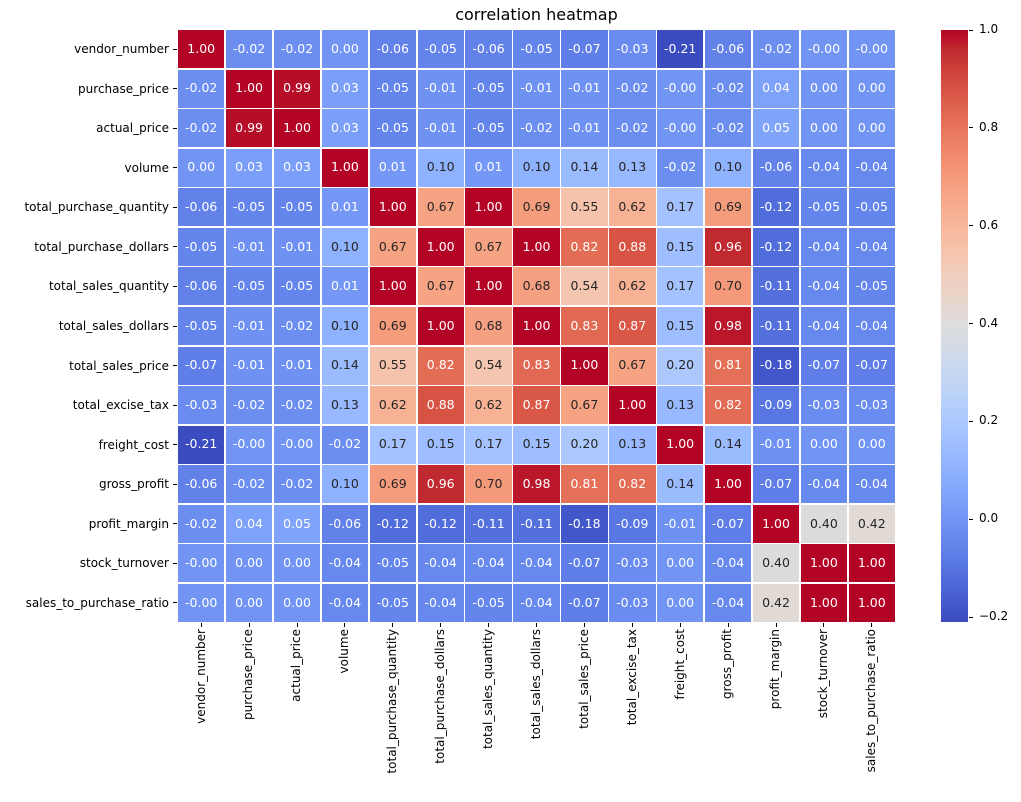  What do you see at coordinates (584, 326) in the screenshot?
I see `heatmap-cell: 0.83` at bounding box center [584, 326].